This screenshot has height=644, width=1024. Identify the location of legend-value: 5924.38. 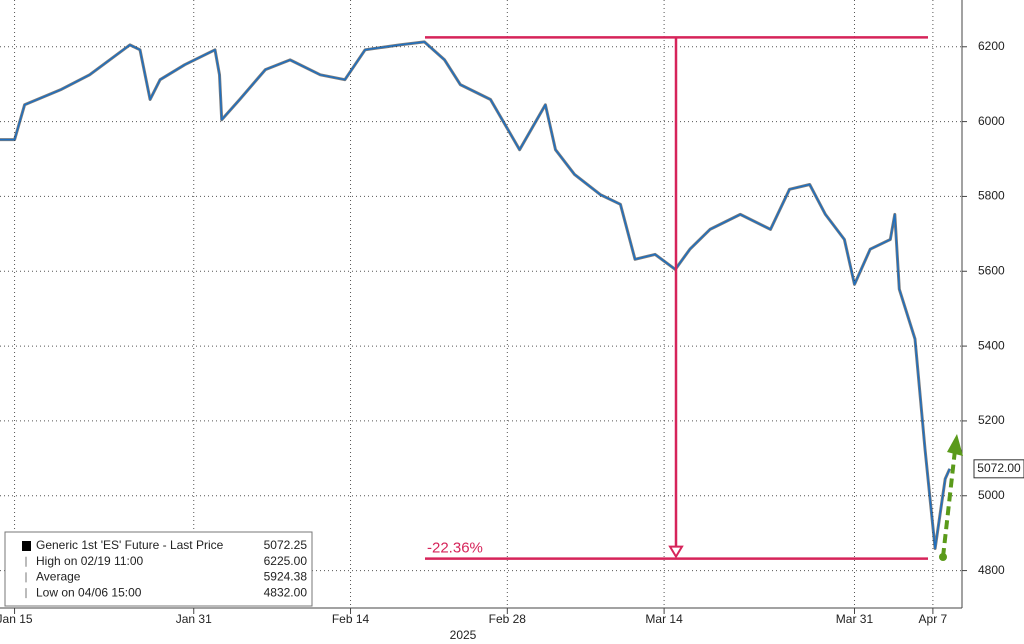
(286, 577).